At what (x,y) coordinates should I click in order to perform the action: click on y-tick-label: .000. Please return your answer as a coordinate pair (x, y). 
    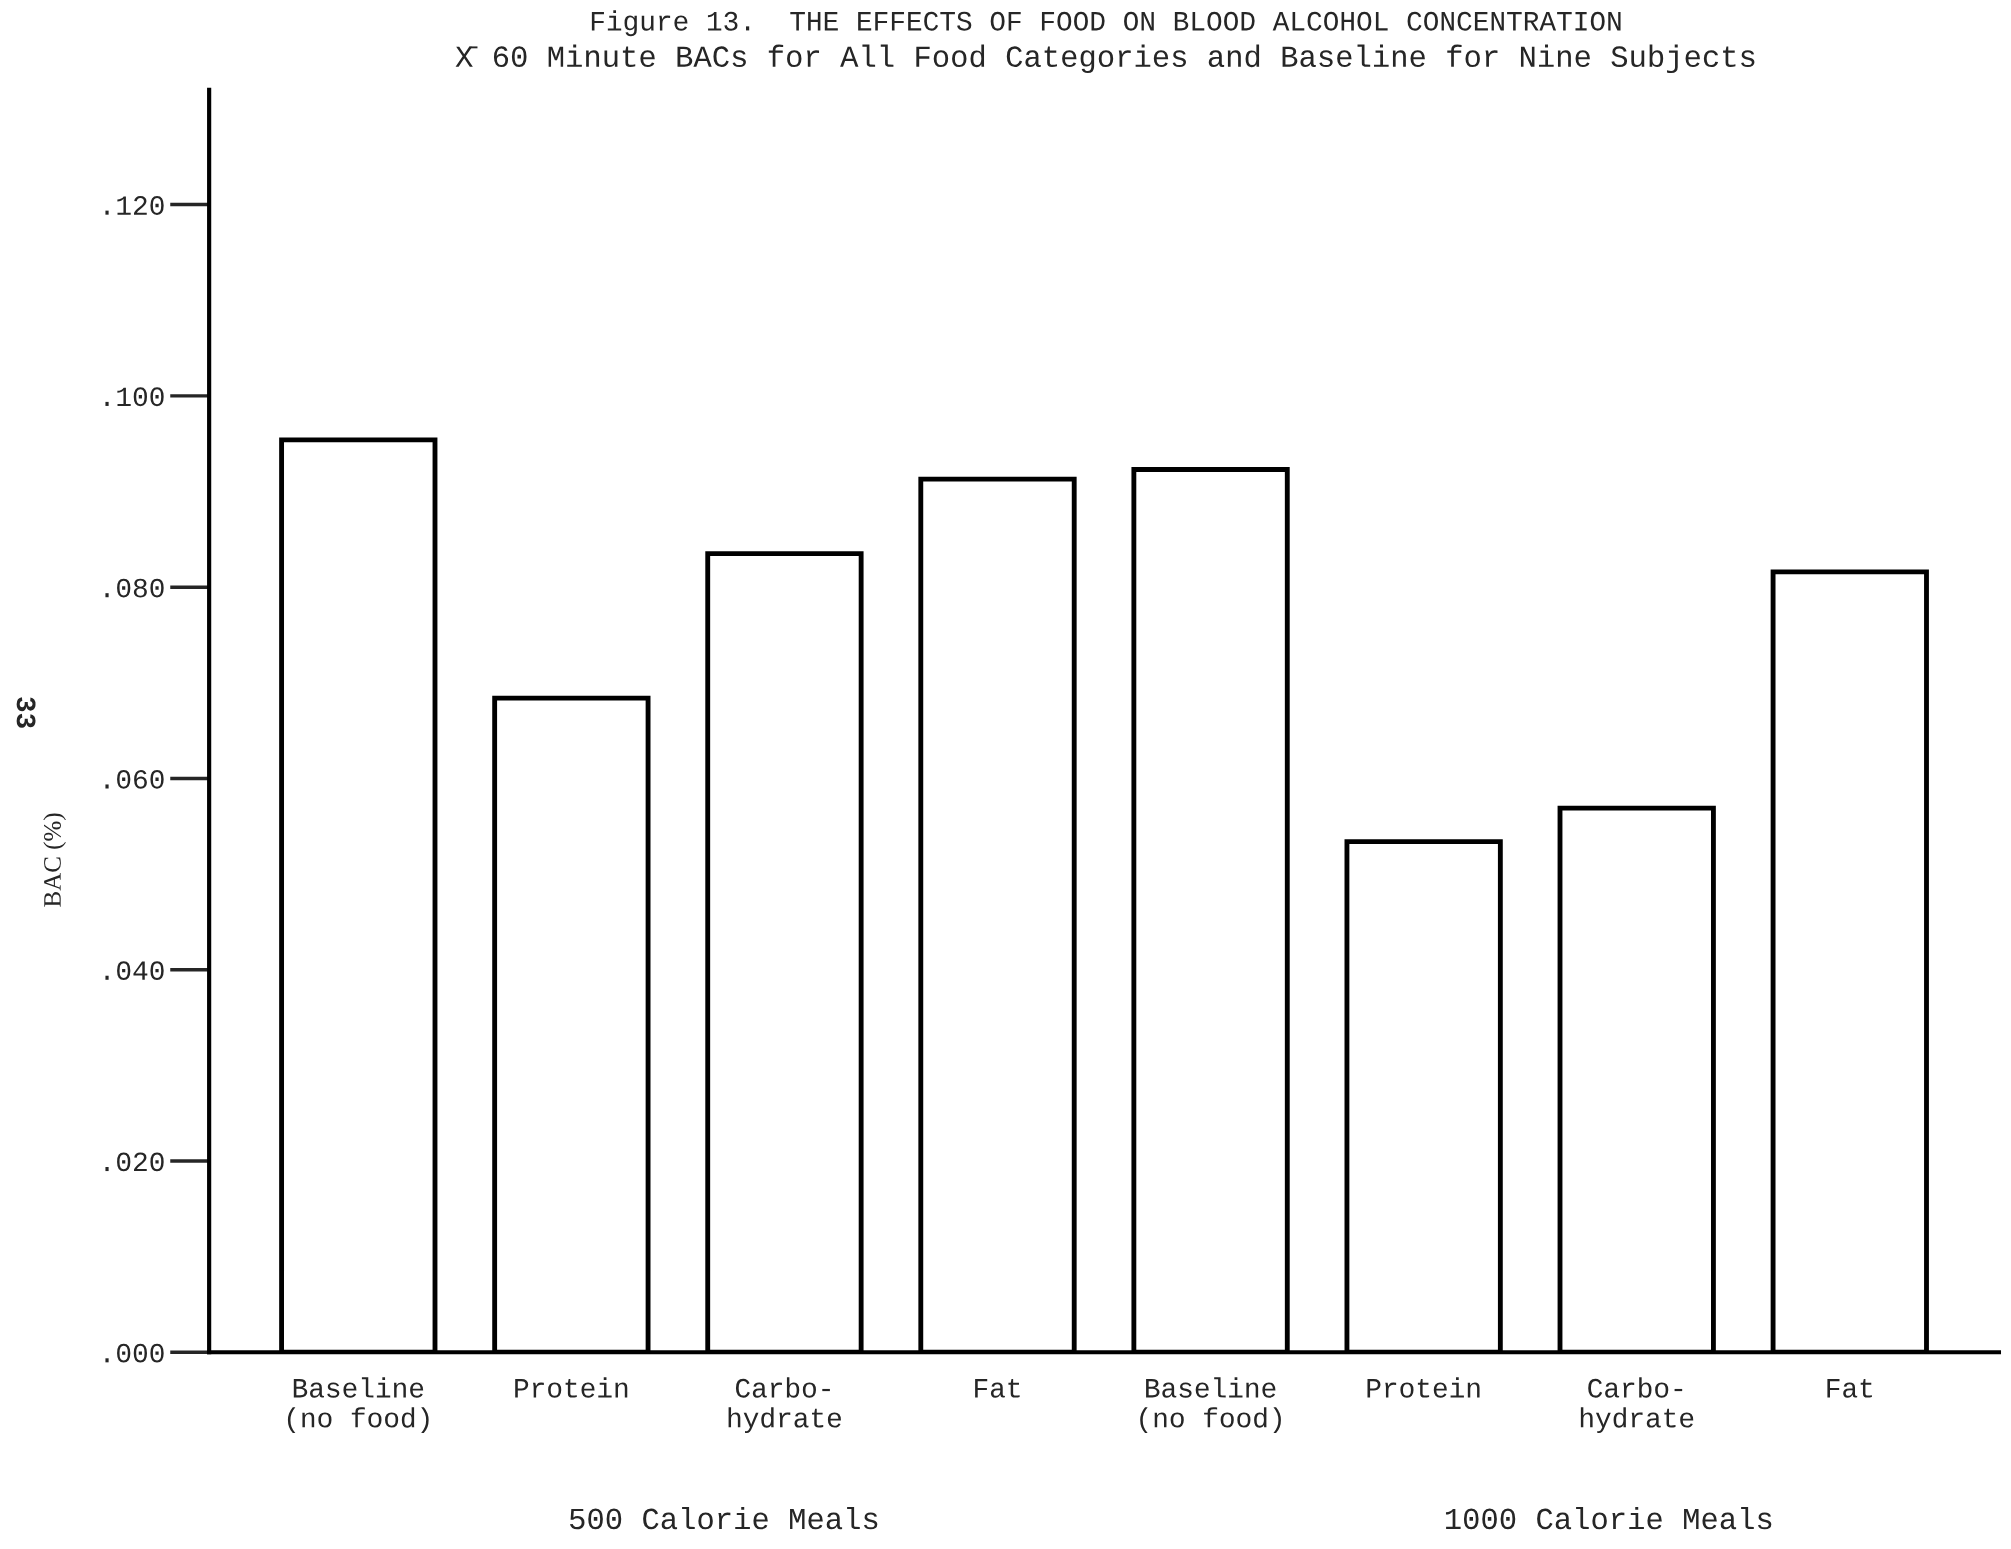
    Looking at the image, I should click on (134, 1353).